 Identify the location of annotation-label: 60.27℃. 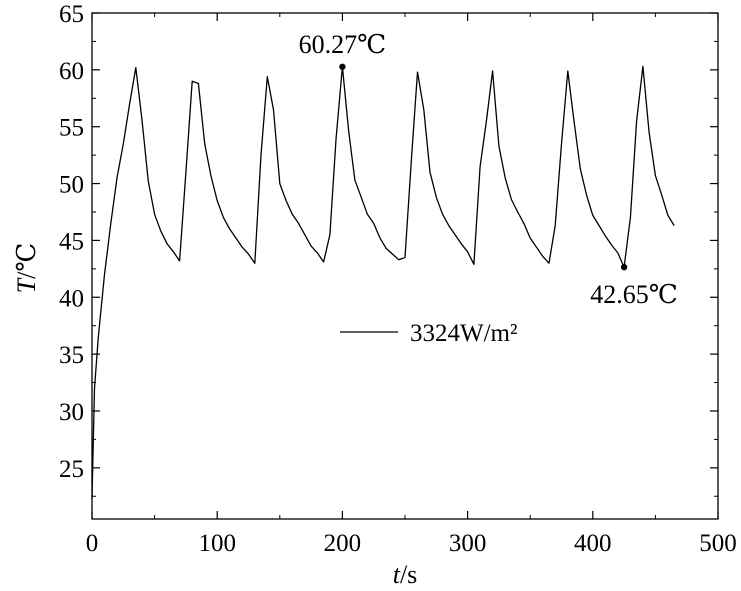
(343, 44).